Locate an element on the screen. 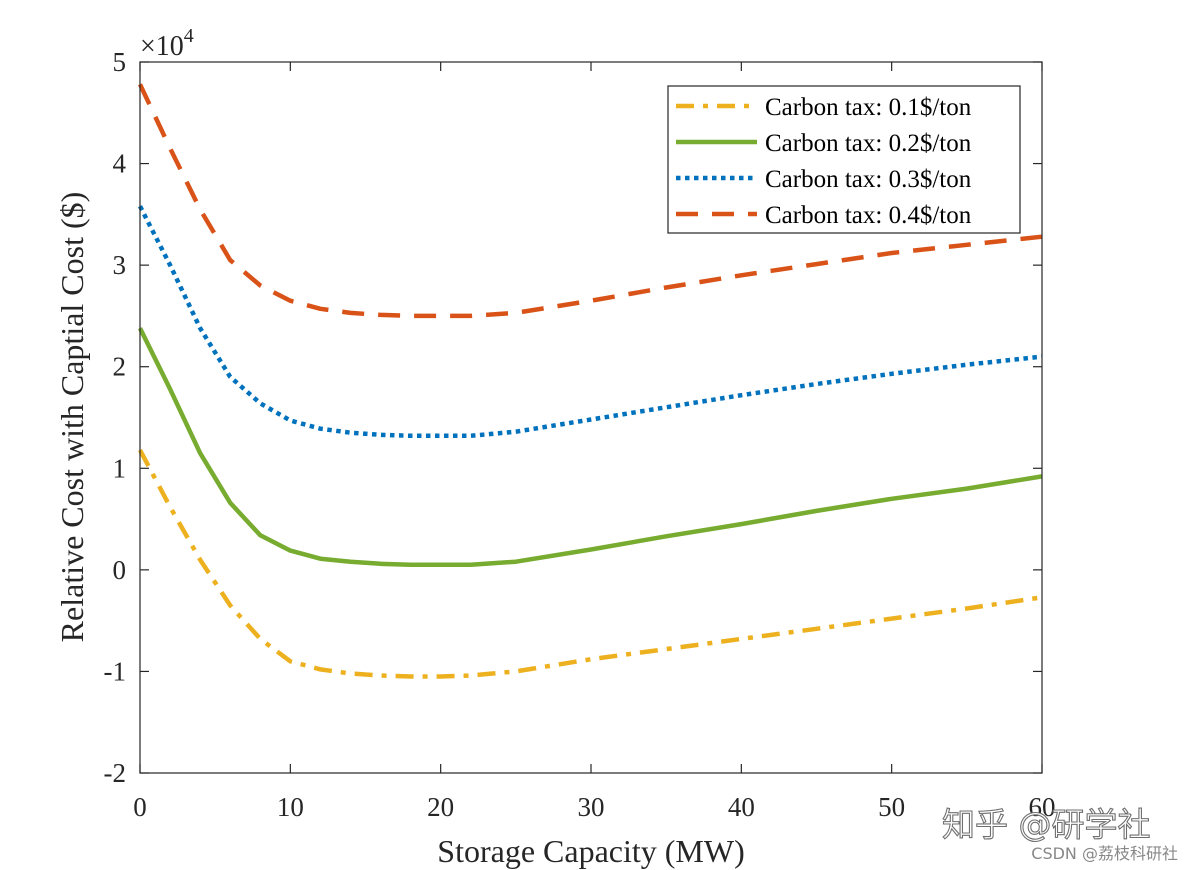 The height and width of the screenshot is (870, 1190). y-tick-label: 0 is located at coordinates (120, 570).